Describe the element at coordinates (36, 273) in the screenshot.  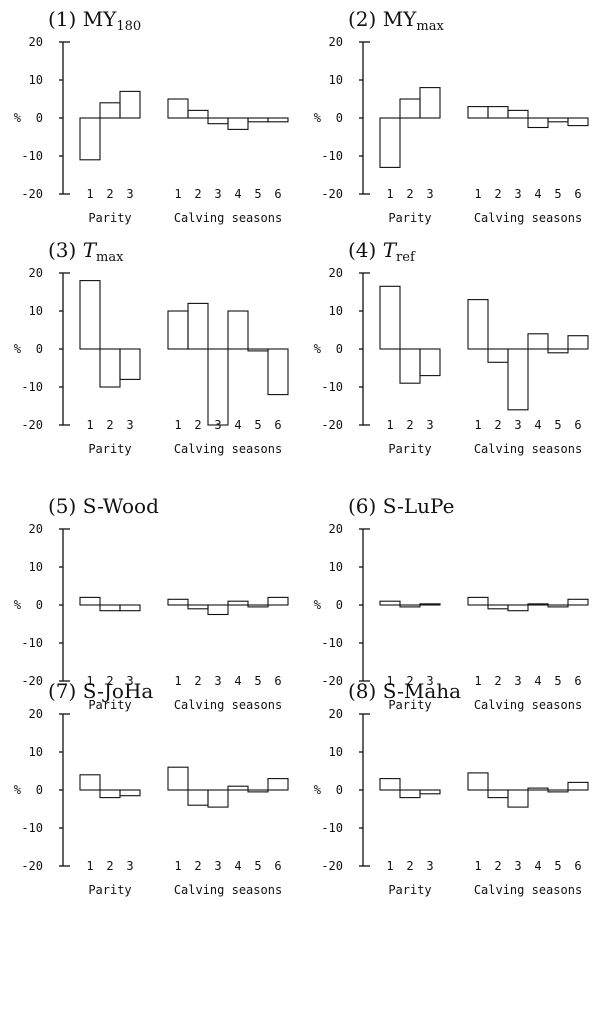
I see `y-tick-label: 20` at that location.